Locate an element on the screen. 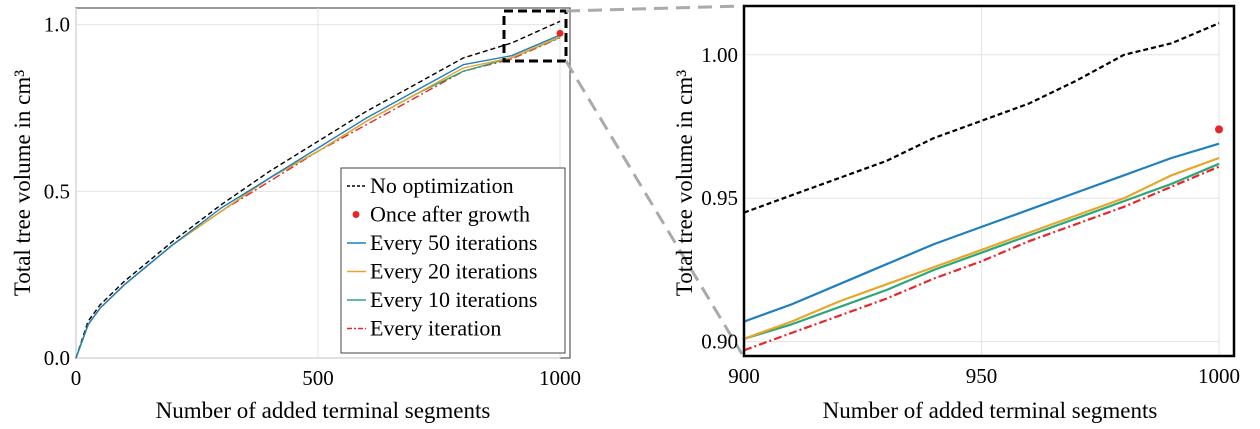  legend-box is located at coordinates (453, 260).